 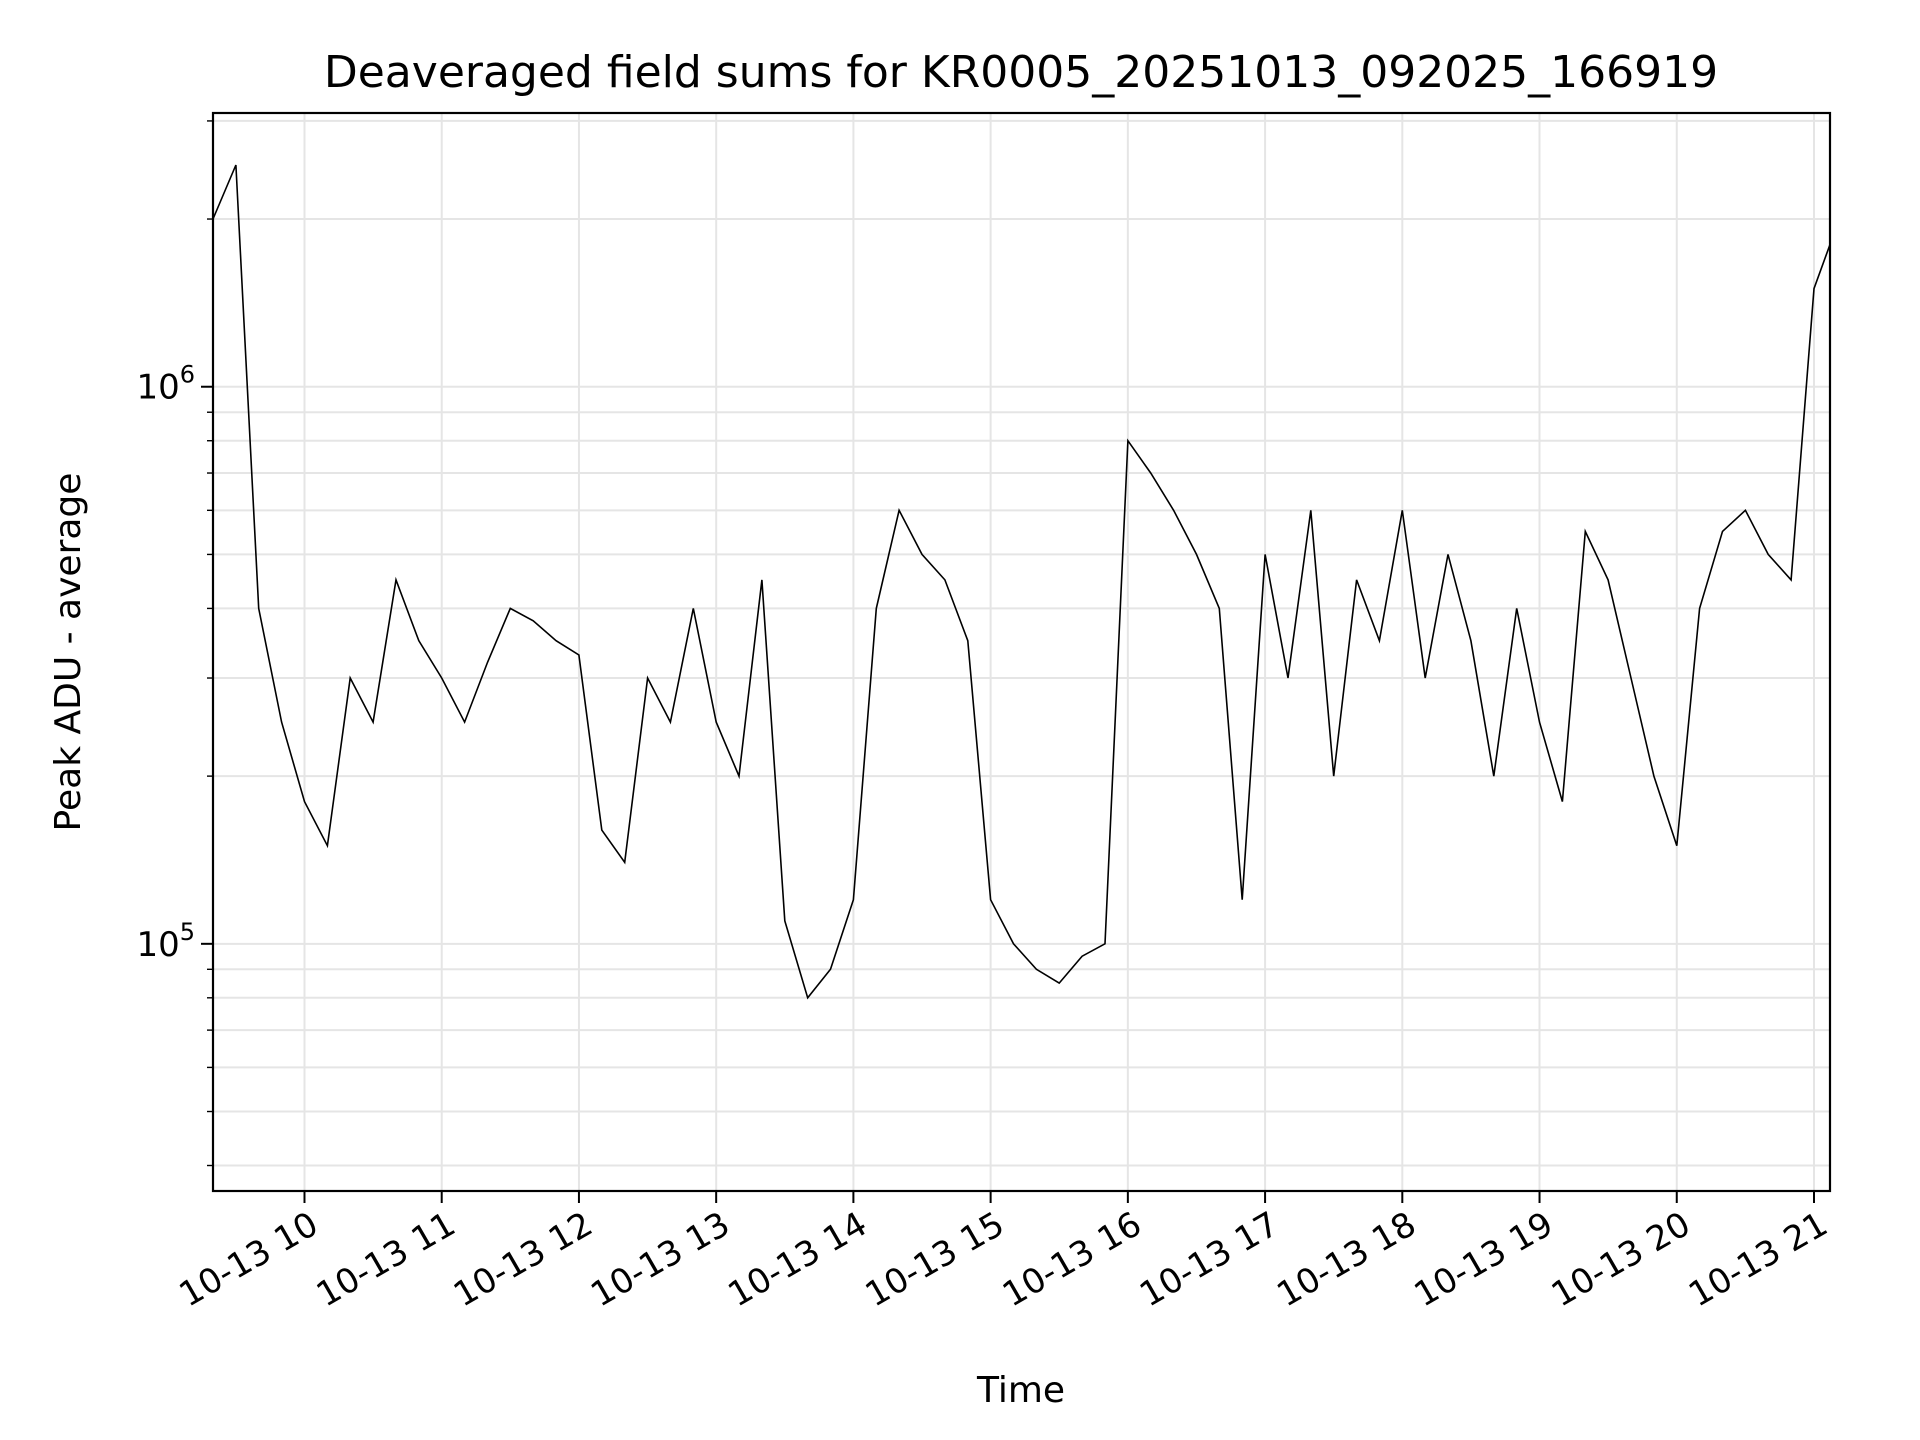 I want to click on x-tick-label: 10-13 11, so click(x=386, y=1259).